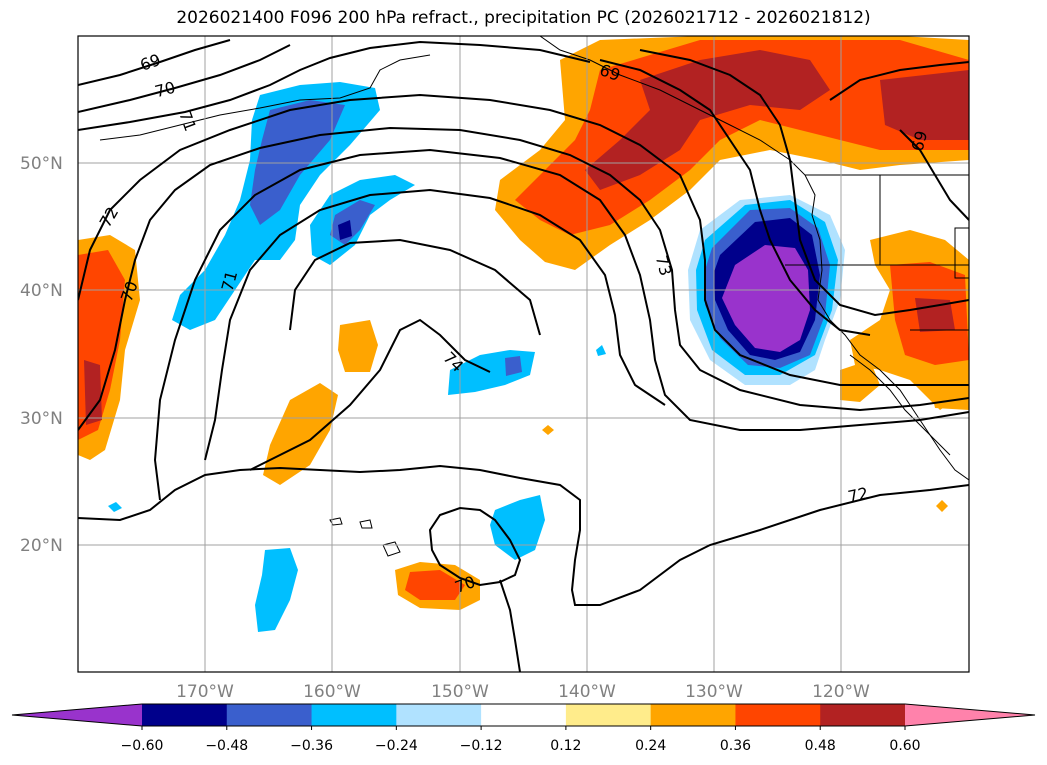 This screenshot has height=765, width=1047. I want to click on lon-label-120w: 120°W, so click(841, 692).